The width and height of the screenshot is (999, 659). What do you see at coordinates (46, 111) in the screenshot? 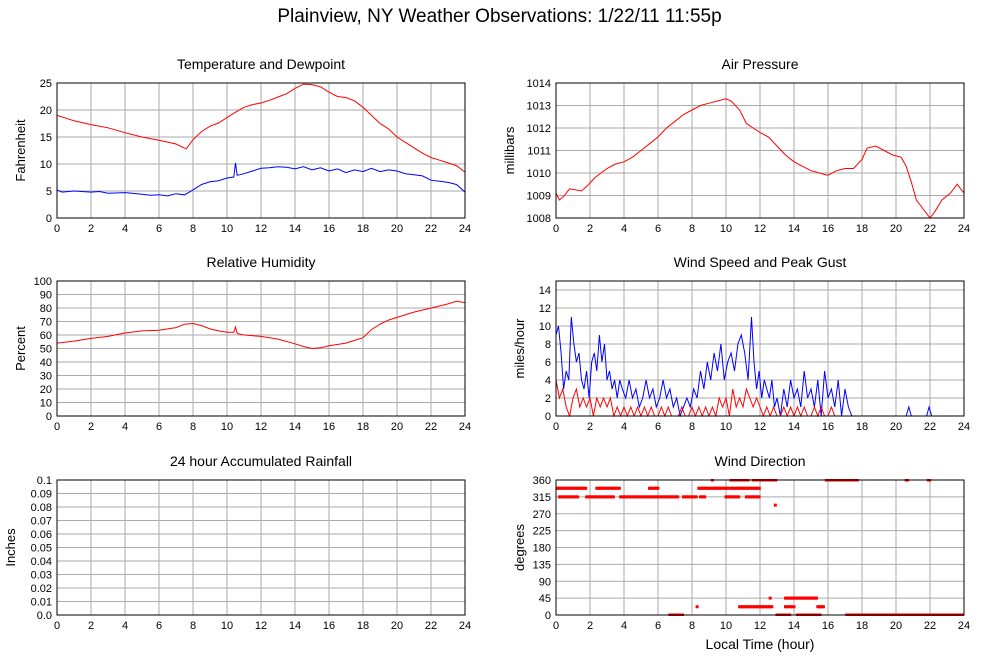
I see `y-tick-label: 20` at bounding box center [46, 111].